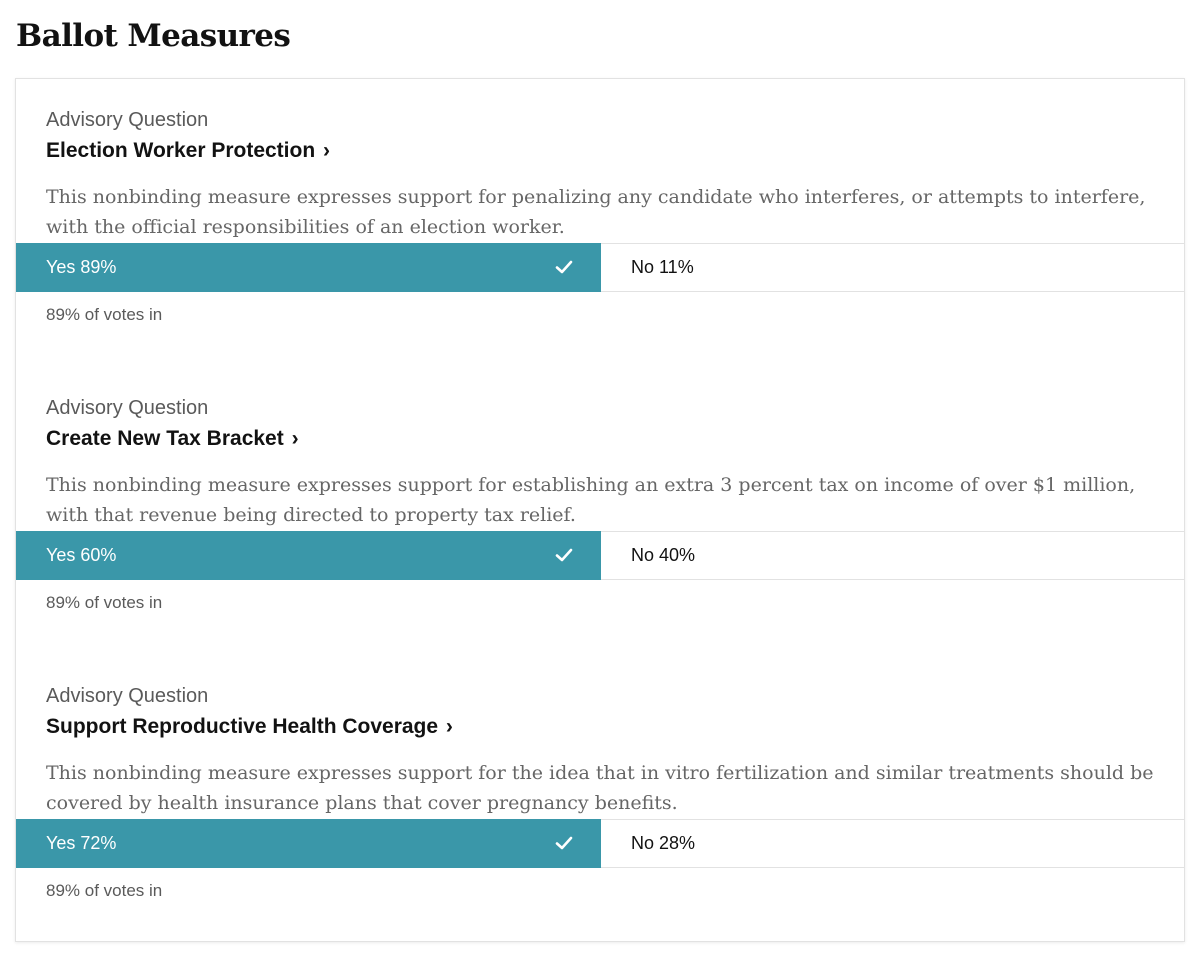  Describe the element at coordinates (153, 36) in the screenshot. I see `page-title: Ballot Measures` at that location.